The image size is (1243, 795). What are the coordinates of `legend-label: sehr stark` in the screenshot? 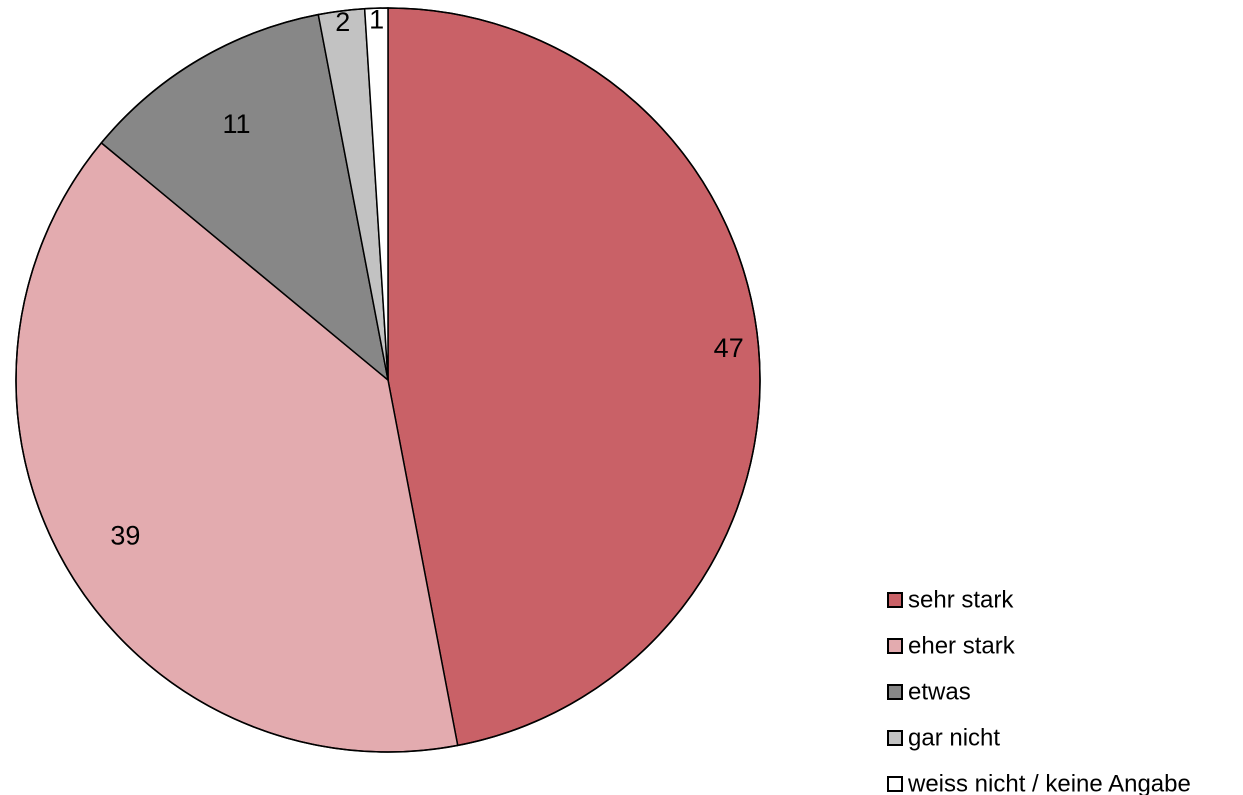 It's located at (961, 600).